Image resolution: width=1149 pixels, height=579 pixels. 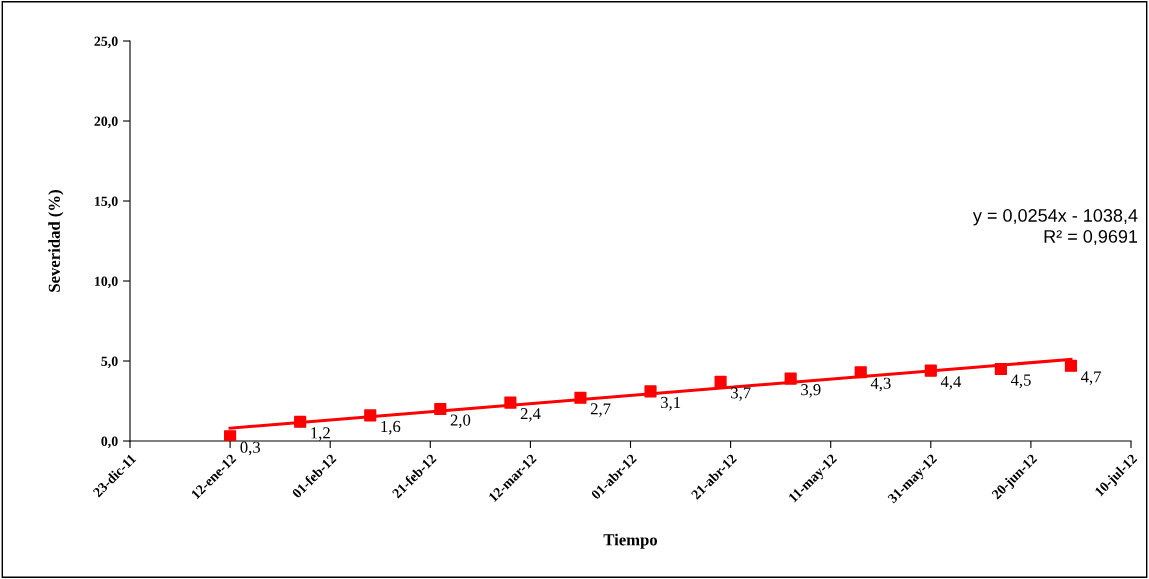 I want to click on data-label: 3,7, so click(x=741, y=394).